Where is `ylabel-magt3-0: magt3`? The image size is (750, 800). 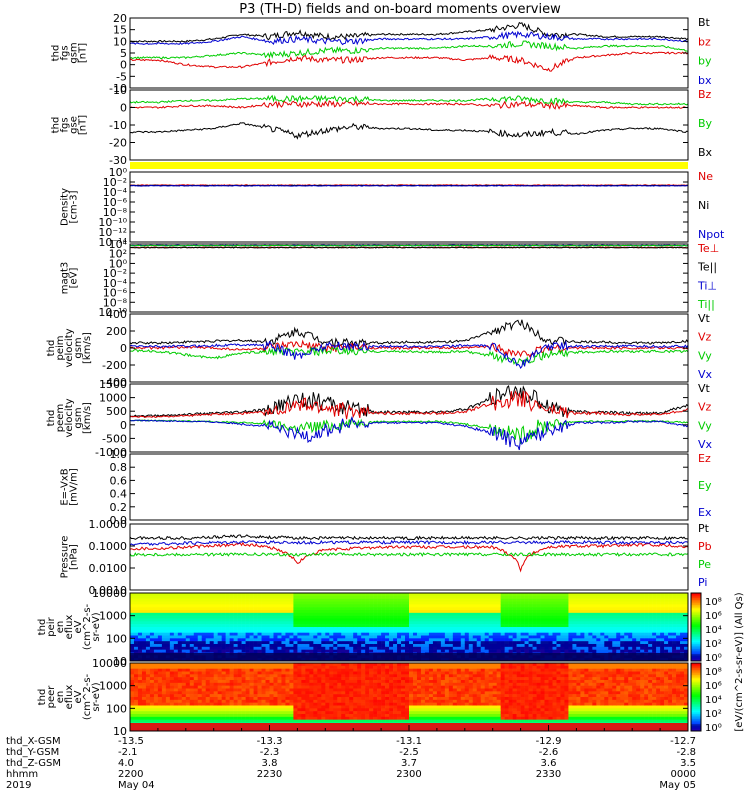 ylabel-magt3-0: magt3 is located at coordinates (65, 278).